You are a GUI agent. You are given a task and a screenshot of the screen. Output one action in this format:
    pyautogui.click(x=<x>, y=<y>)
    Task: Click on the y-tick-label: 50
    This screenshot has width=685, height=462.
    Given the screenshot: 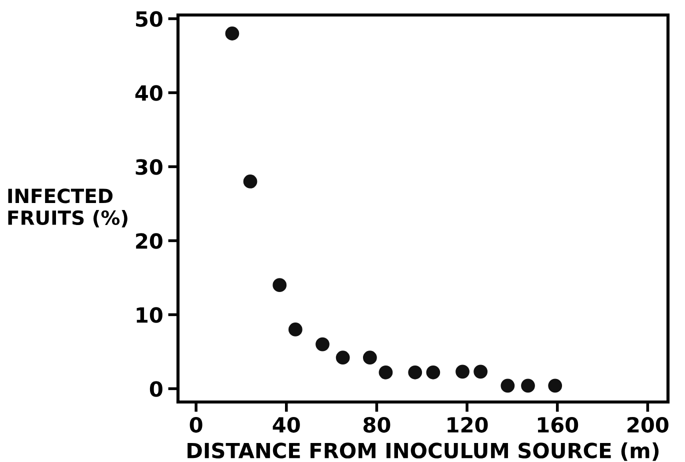 What is the action you would take?
    pyautogui.click(x=149, y=19)
    